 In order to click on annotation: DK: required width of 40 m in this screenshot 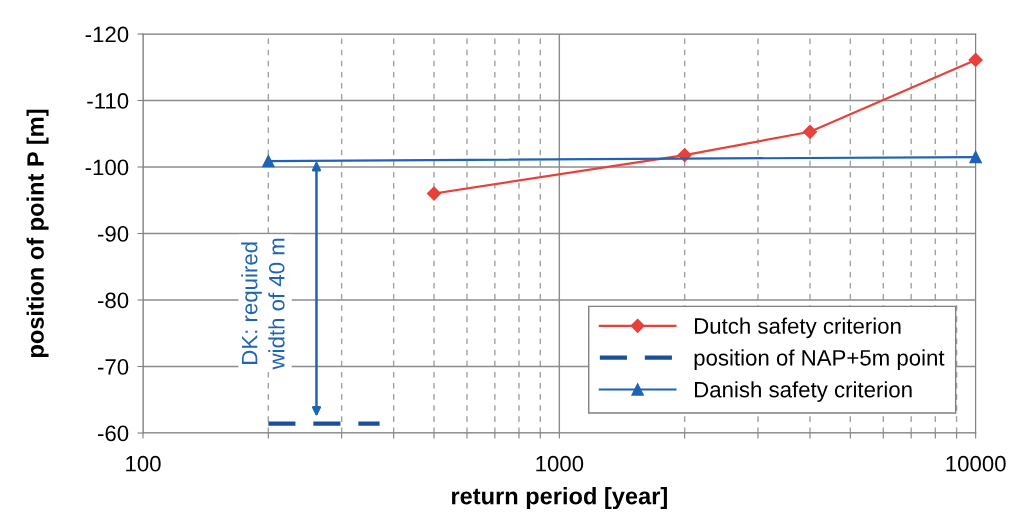, I will do `click(263, 304)`.